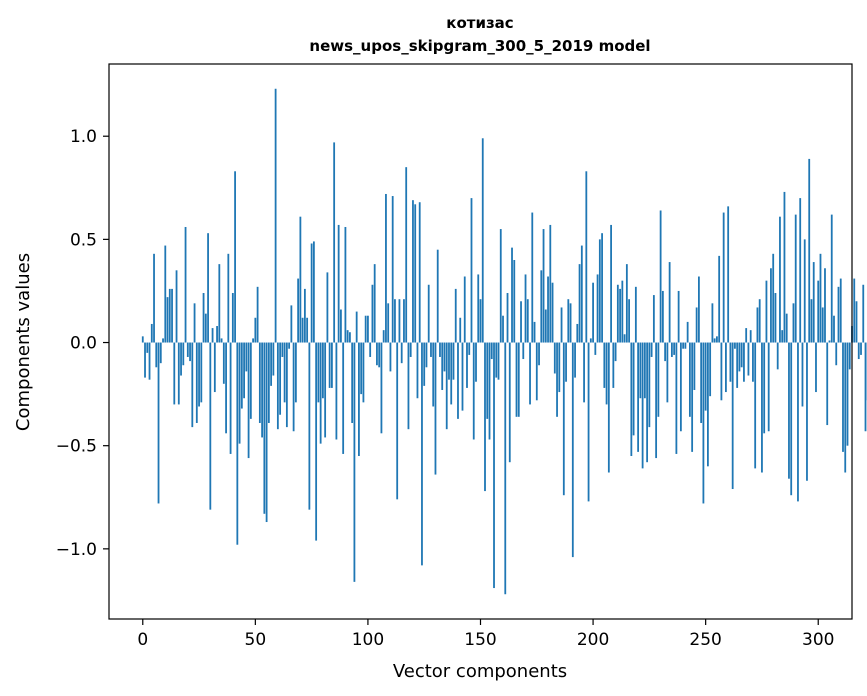  What do you see at coordinates (485, 634) in the screenshot?
I see `x-axis-ticks: 0 50 100 150 200 250 300` at bounding box center [485, 634].